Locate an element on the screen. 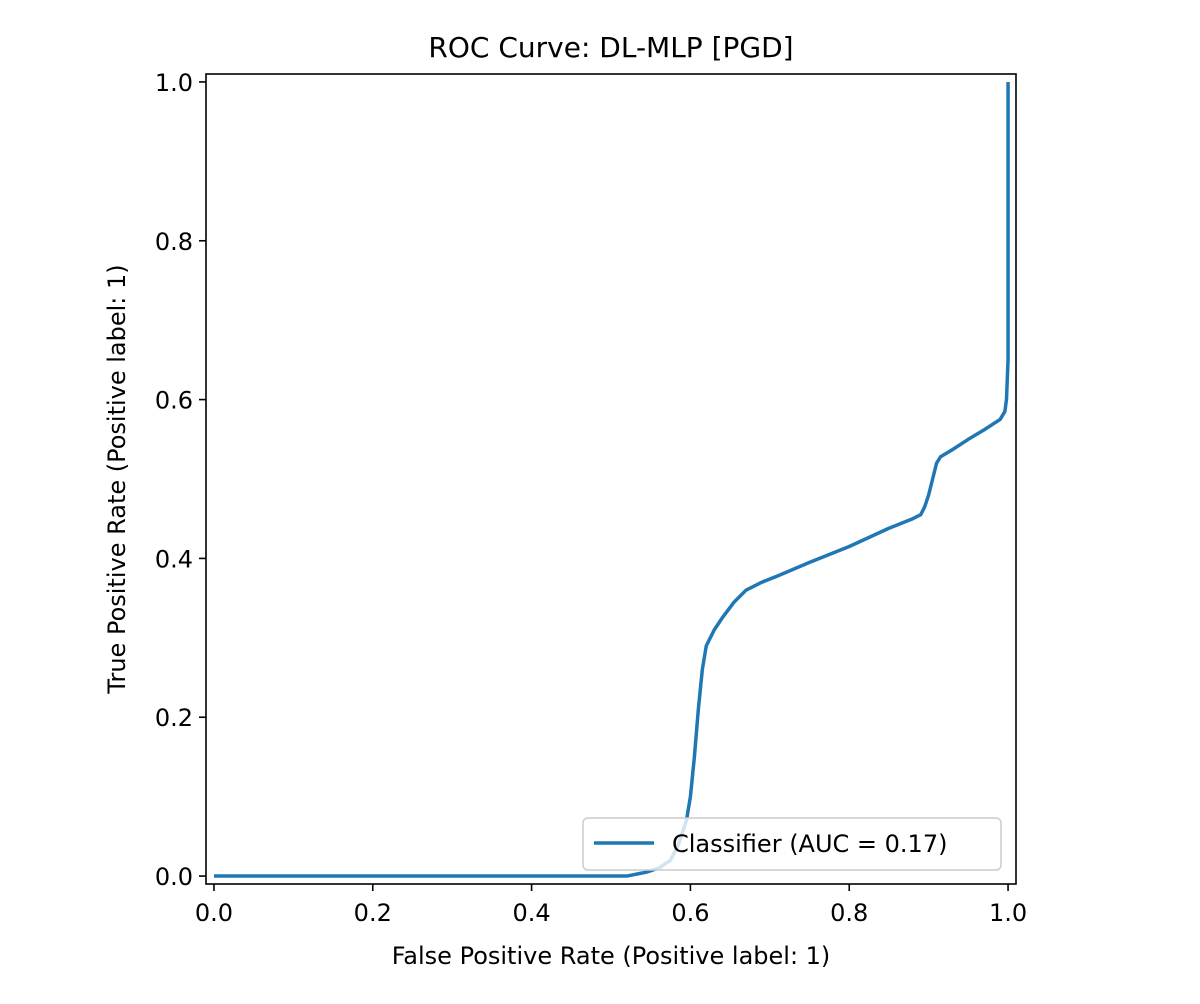  y-axis-label: True Positive Rate (Positive label: 1) is located at coordinates (117, 479).